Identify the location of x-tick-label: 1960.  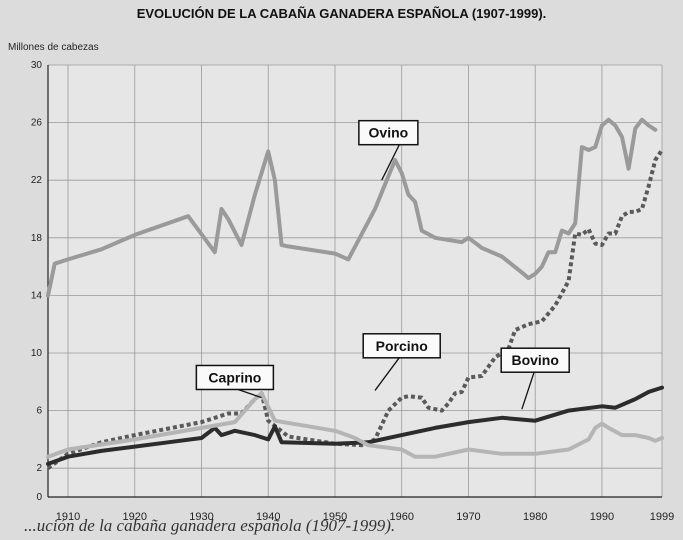
(401, 517).